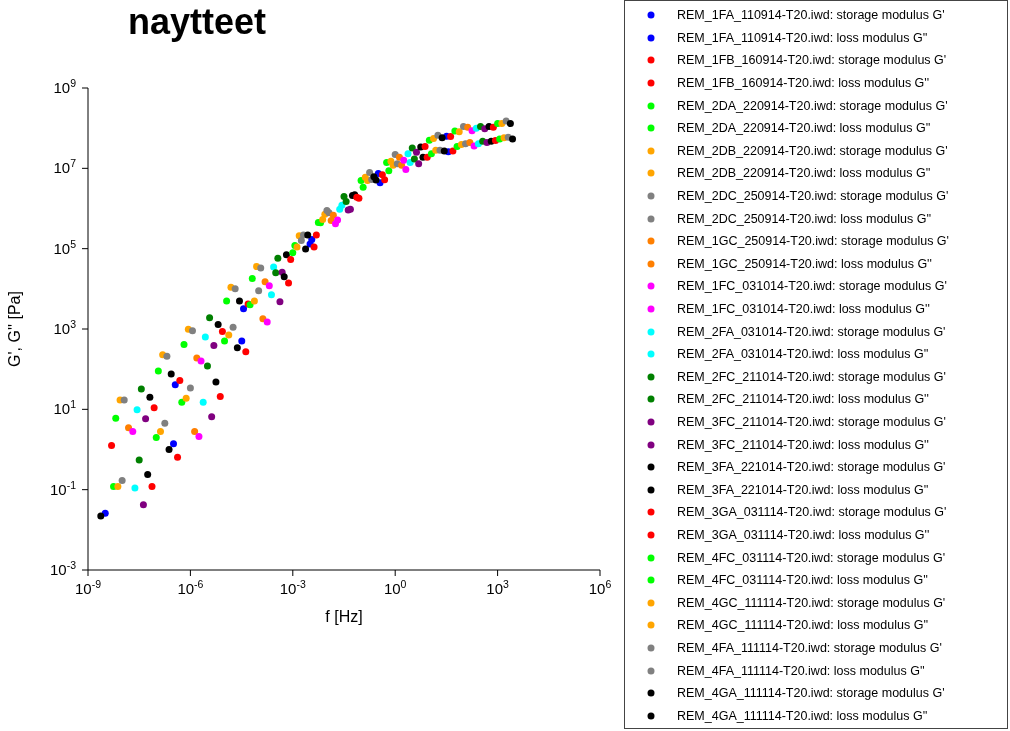  I want to click on legend-label: REM_1GC_250914-T20.iwd: loss modulus G'', so click(804, 263).